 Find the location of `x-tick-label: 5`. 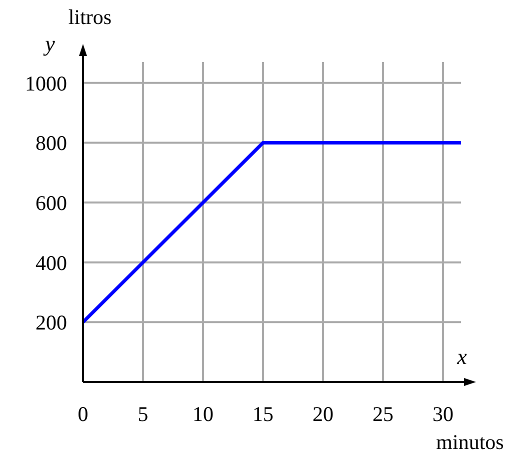

x-tick-label: 5 is located at coordinates (143, 414).